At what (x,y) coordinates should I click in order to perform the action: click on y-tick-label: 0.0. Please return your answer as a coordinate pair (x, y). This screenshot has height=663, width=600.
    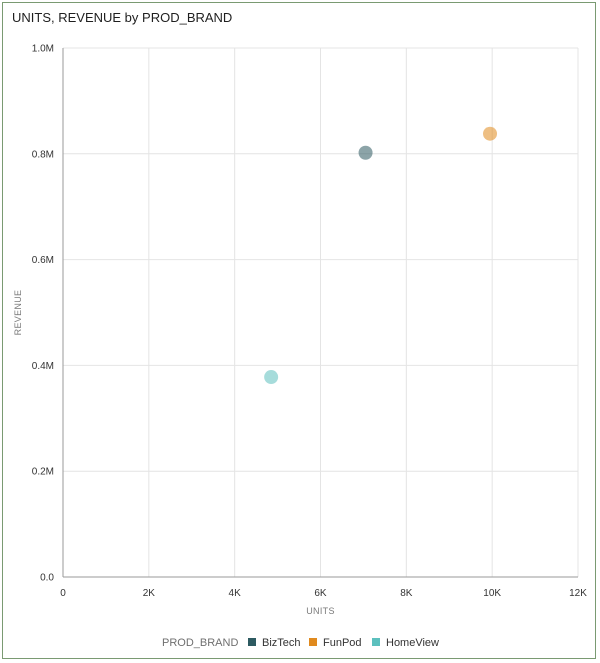
    Looking at the image, I should click on (47, 578).